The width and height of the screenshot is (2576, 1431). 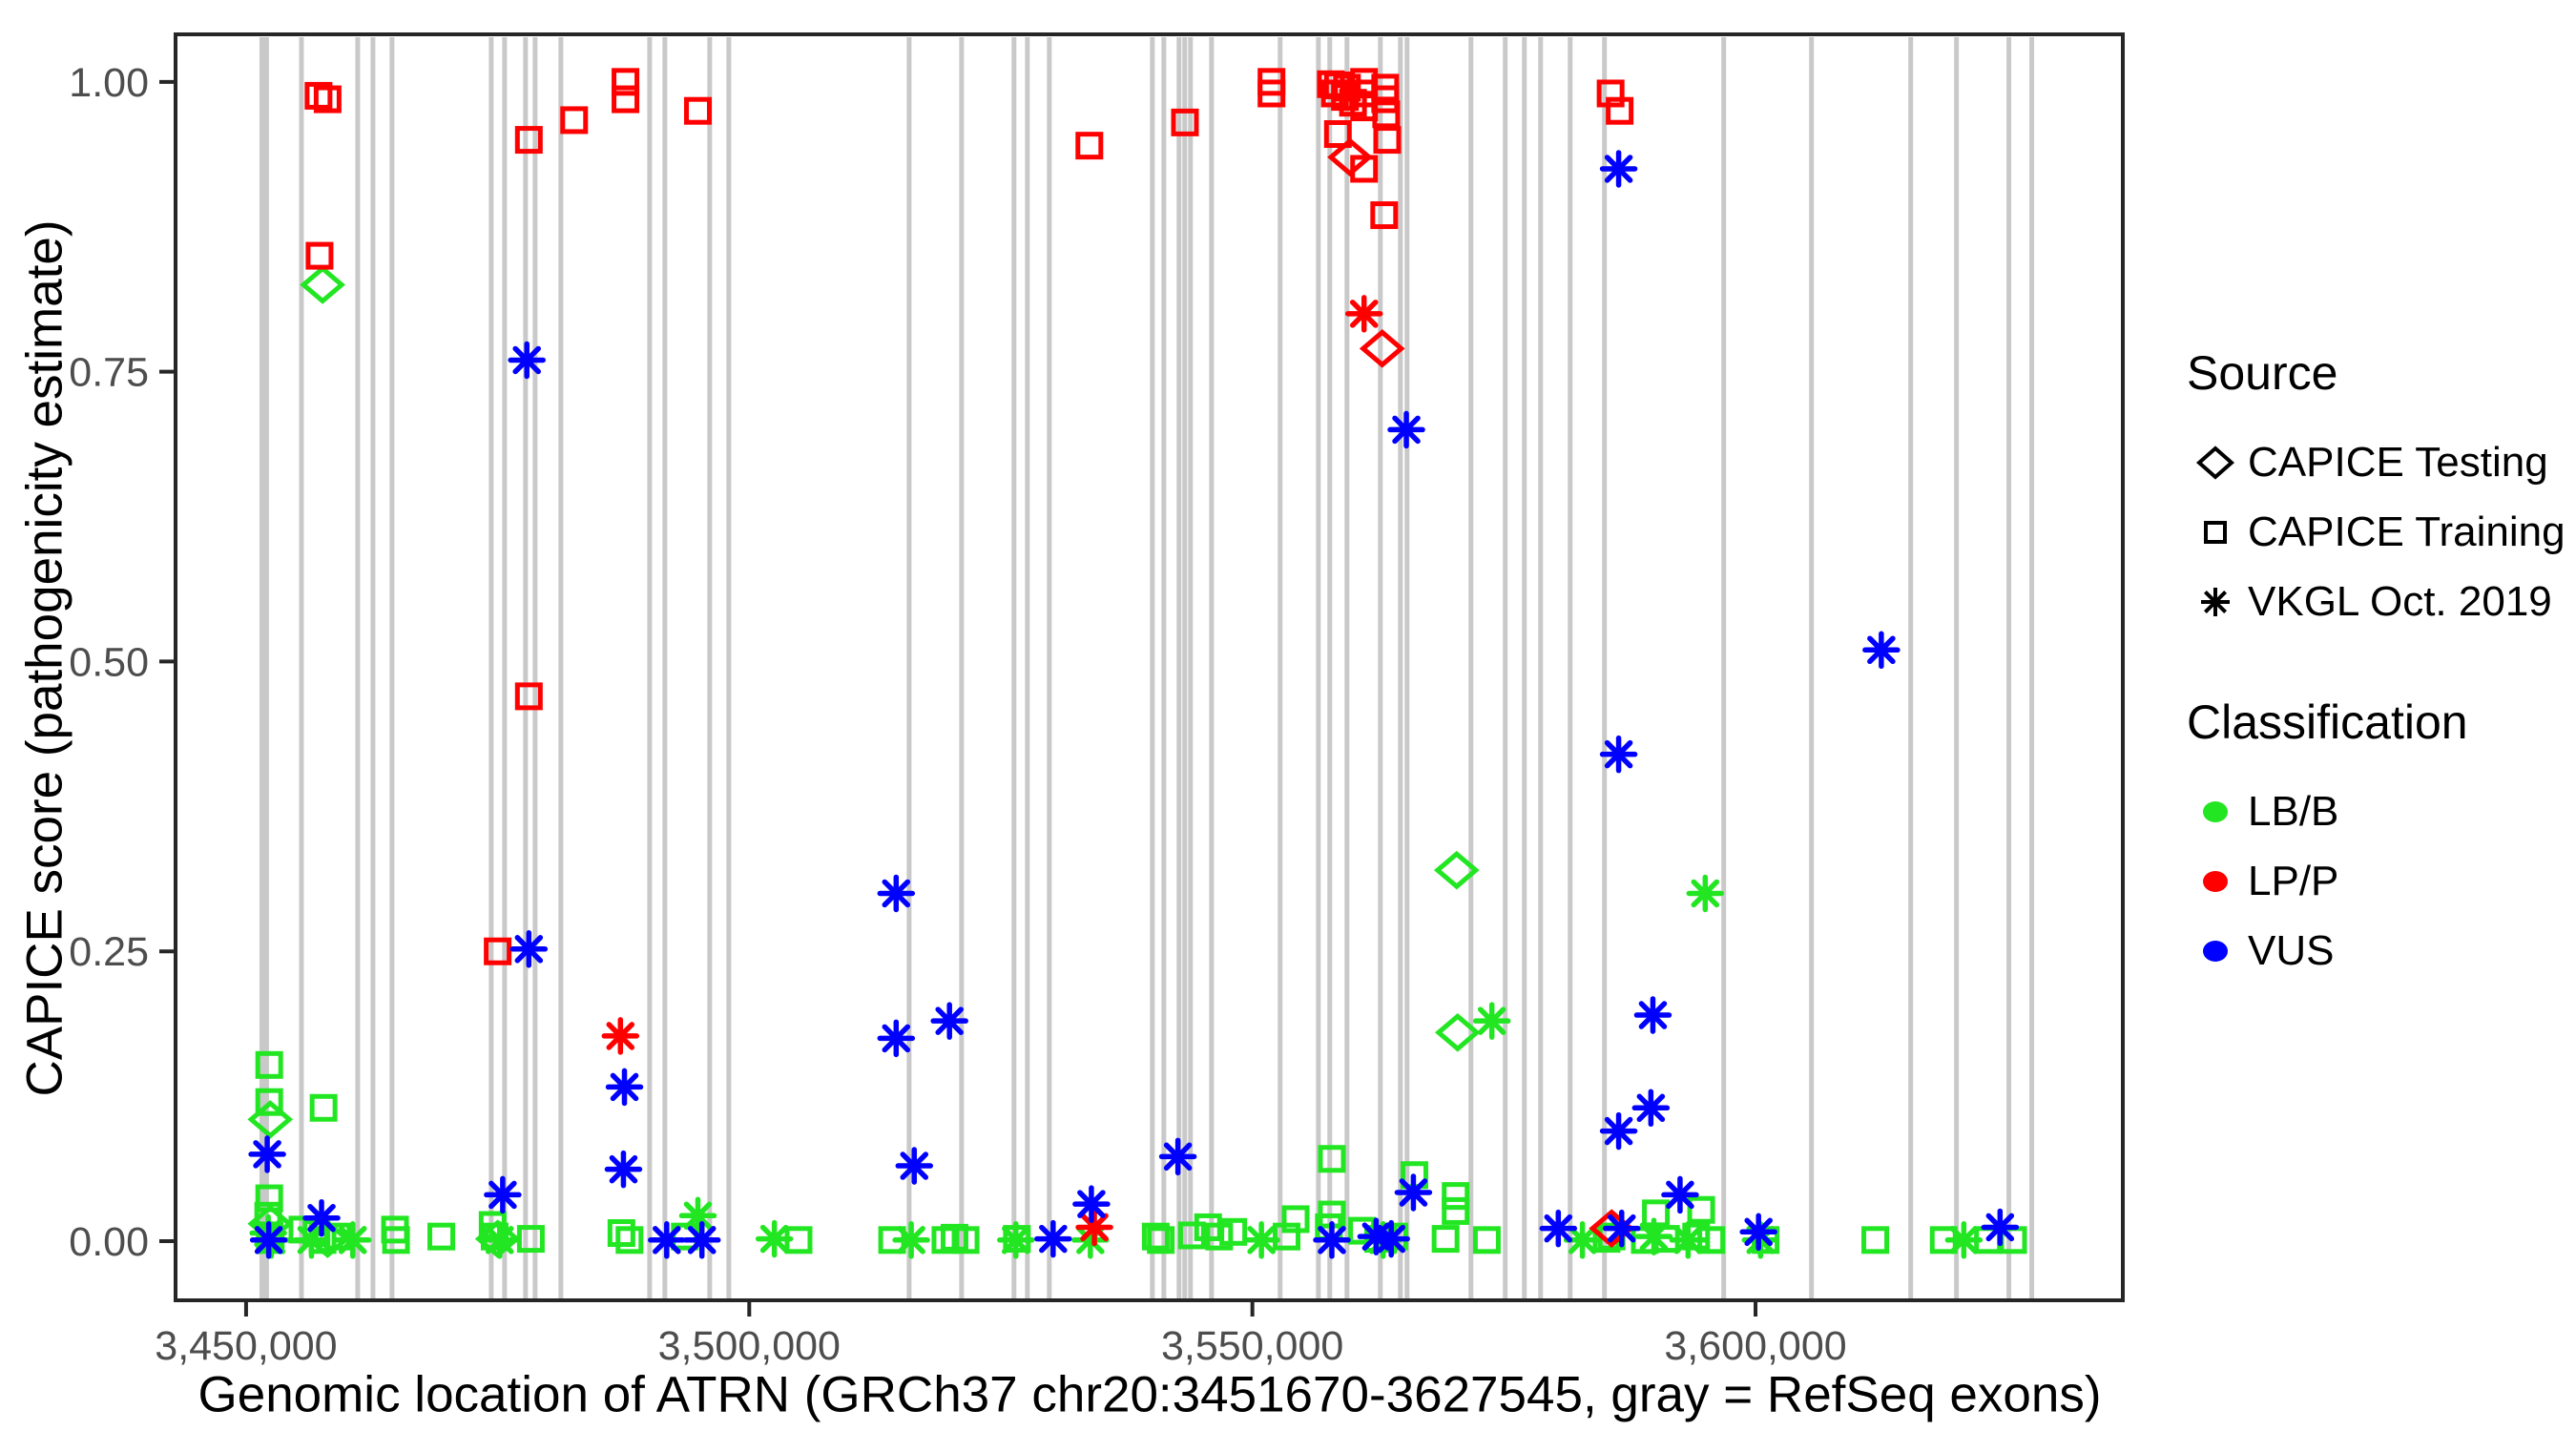 I want to click on legend-item-label: CAPICE Testing, so click(x=2398, y=462).